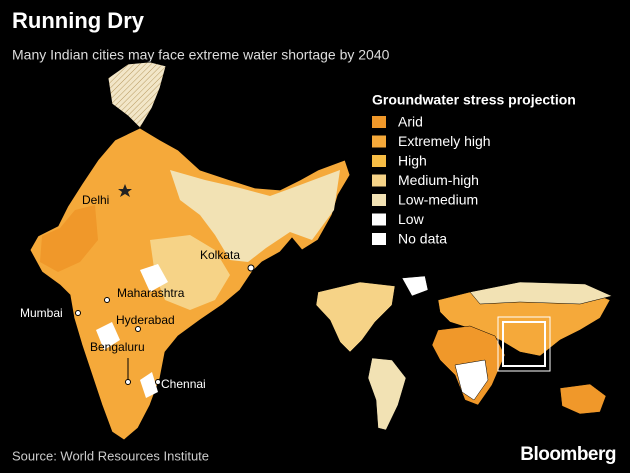 Image resolution: width=630 pixels, height=473 pixels. What do you see at coordinates (145, 320) in the screenshot?
I see `city-label: Hyderabad` at bounding box center [145, 320].